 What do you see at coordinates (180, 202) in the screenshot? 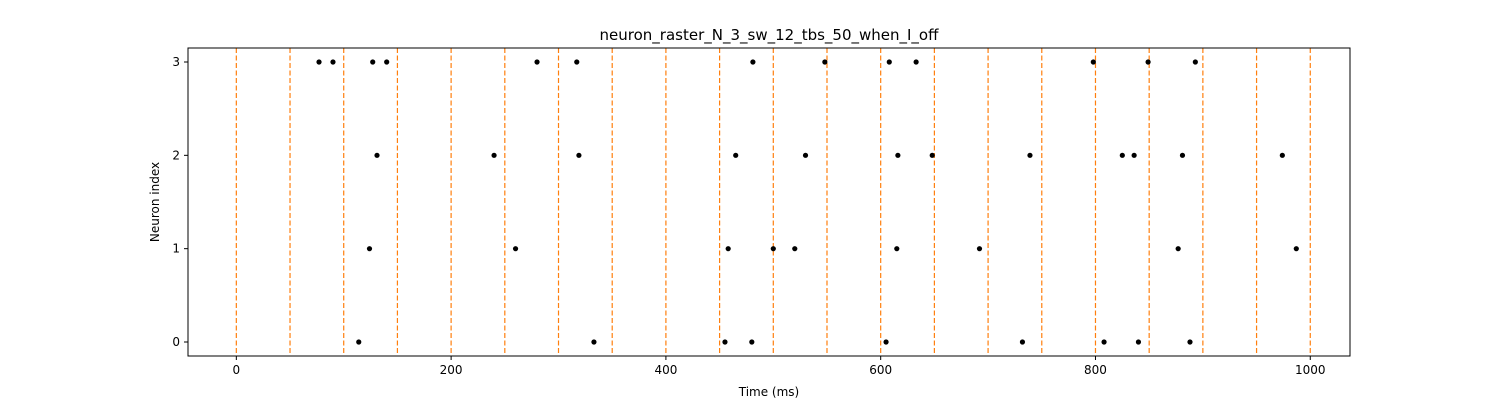
I see `y-axis-ticks: 0 1 2 3` at bounding box center [180, 202].